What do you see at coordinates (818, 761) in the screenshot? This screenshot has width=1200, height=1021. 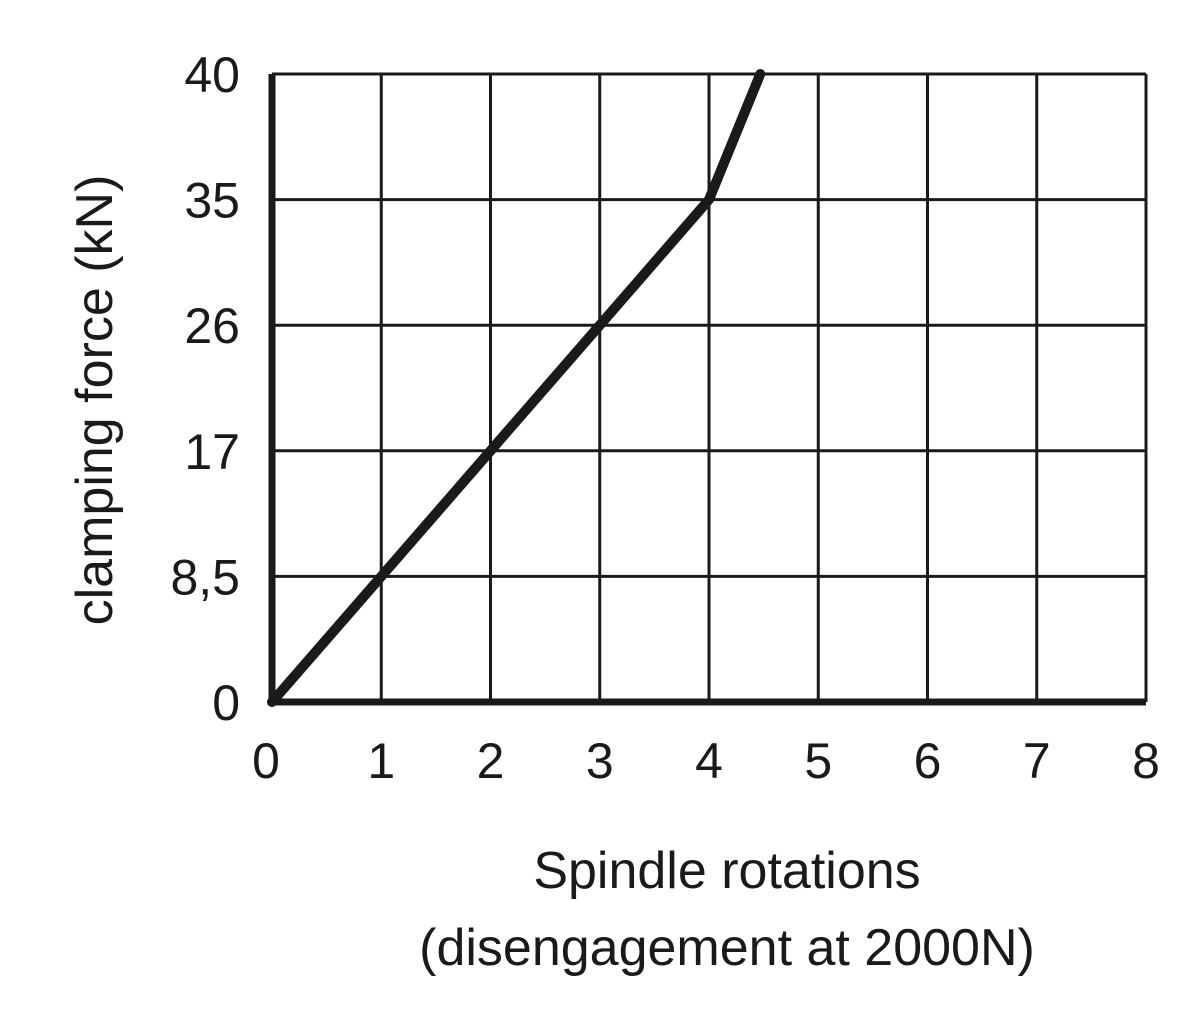 I see `x-tick-label: 5` at bounding box center [818, 761].